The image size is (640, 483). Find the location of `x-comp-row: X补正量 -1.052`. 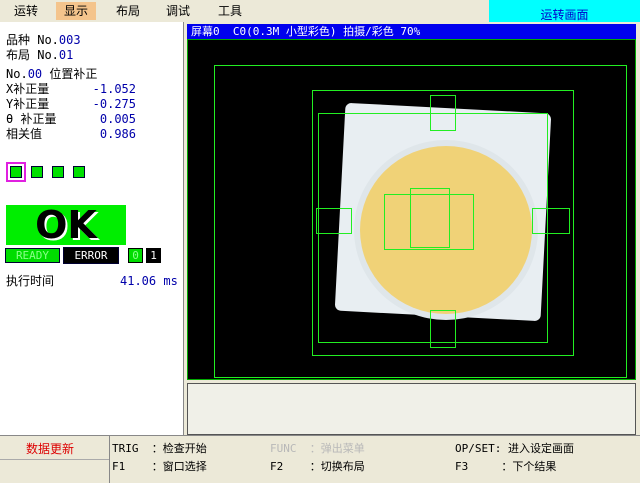

x-comp-row: X补正量 -1.052 is located at coordinates (71, 89).